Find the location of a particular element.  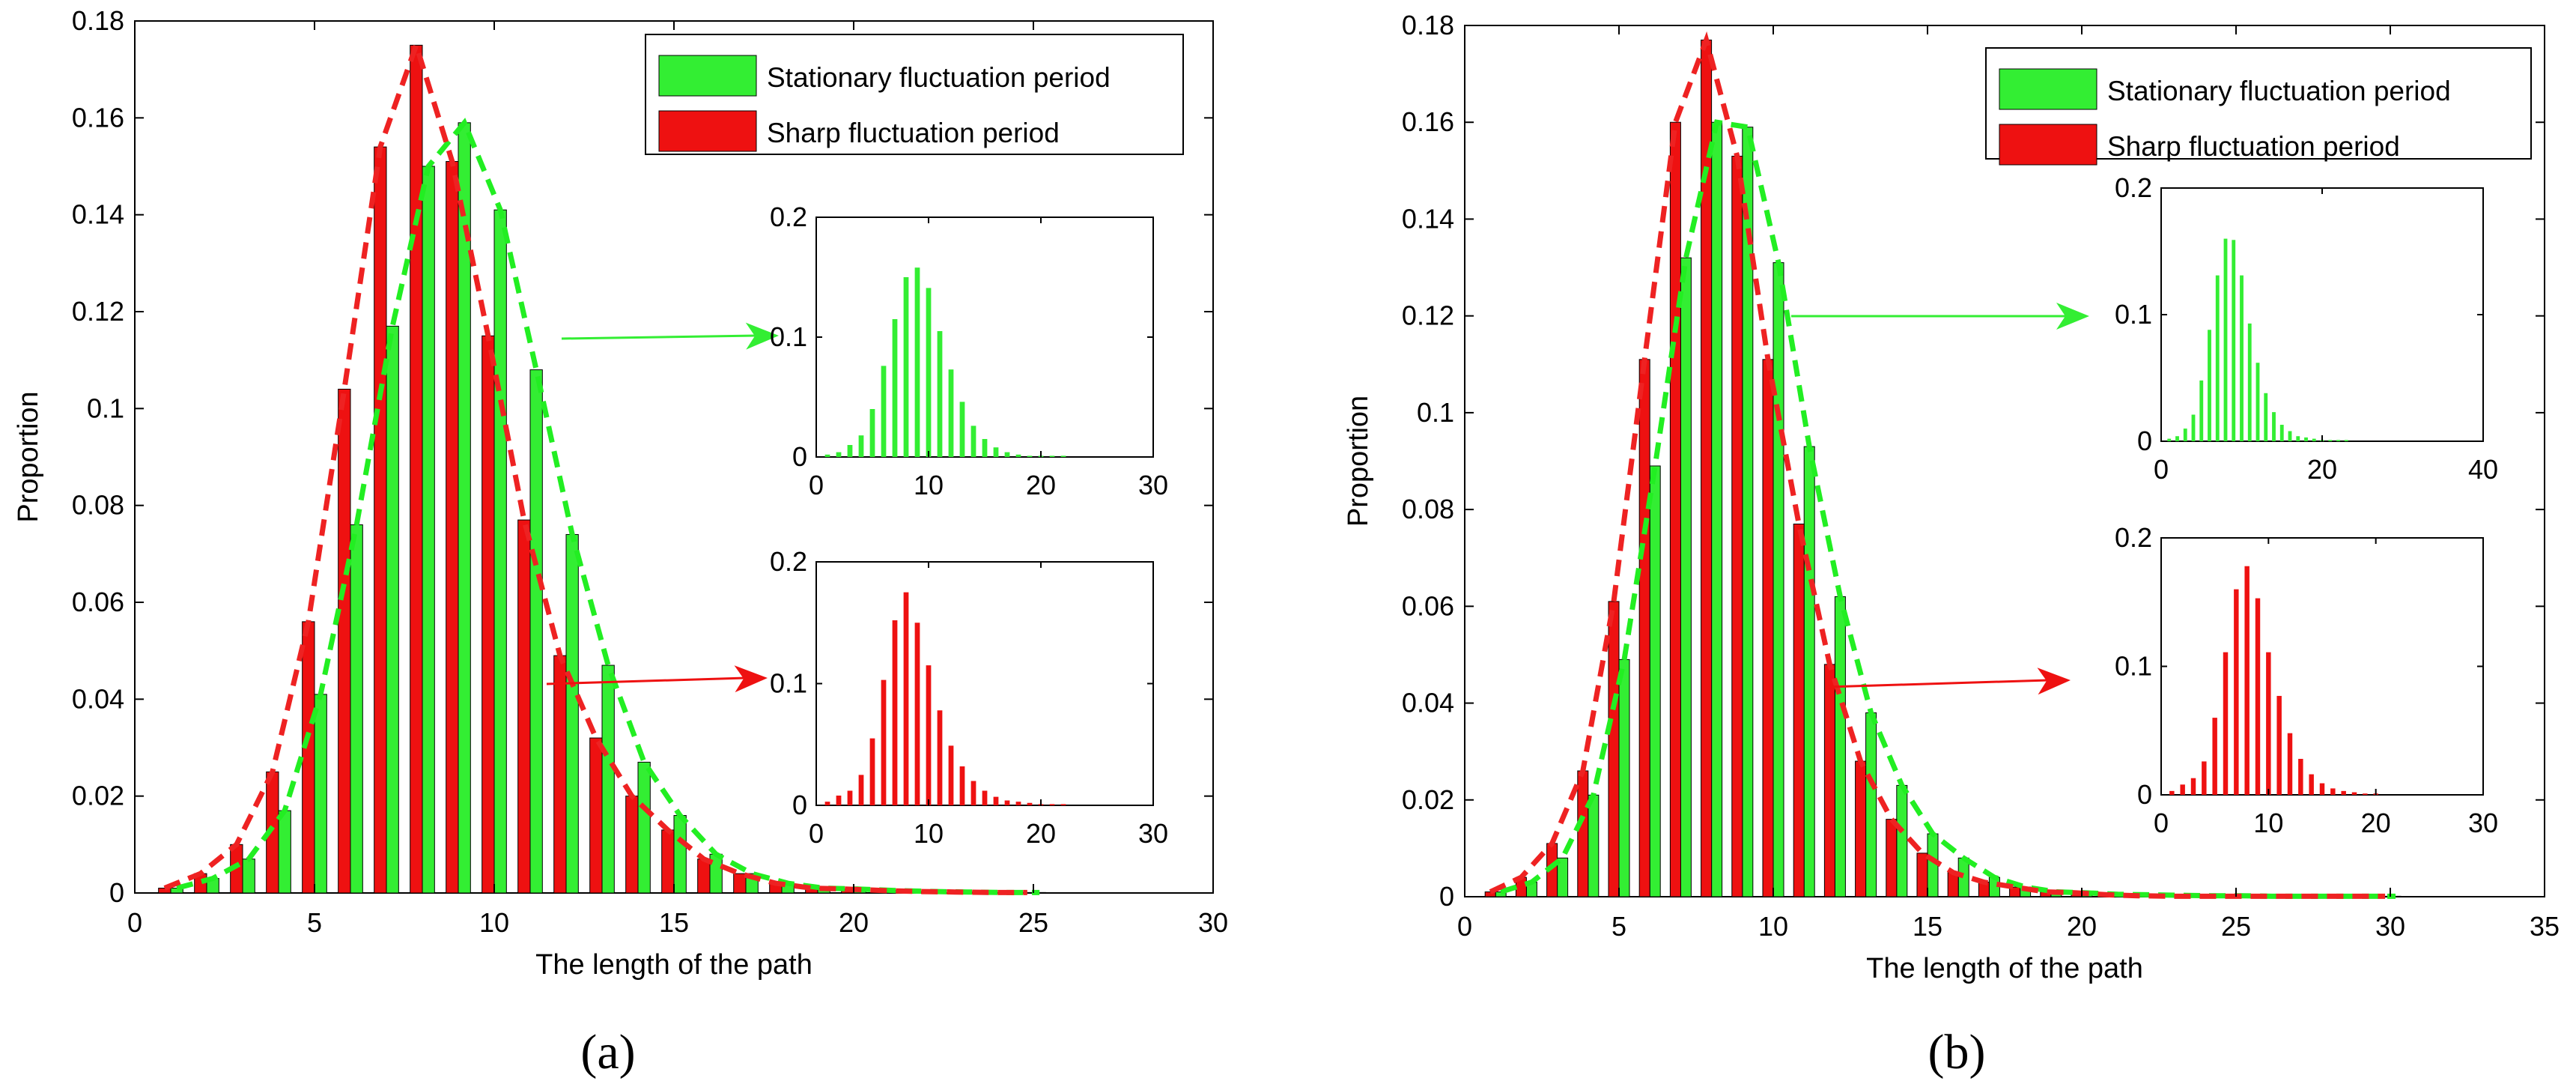

x-tick-label: 10 is located at coordinates (1773, 926).